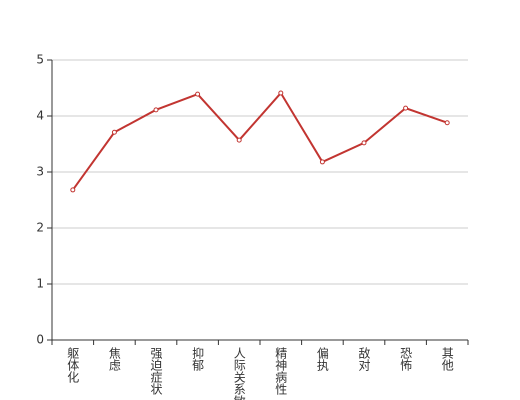 The width and height of the screenshot is (520, 400). What do you see at coordinates (322, 359) in the screenshot?
I see `x-tick-label: 偏执` at bounding box center [322, 359].